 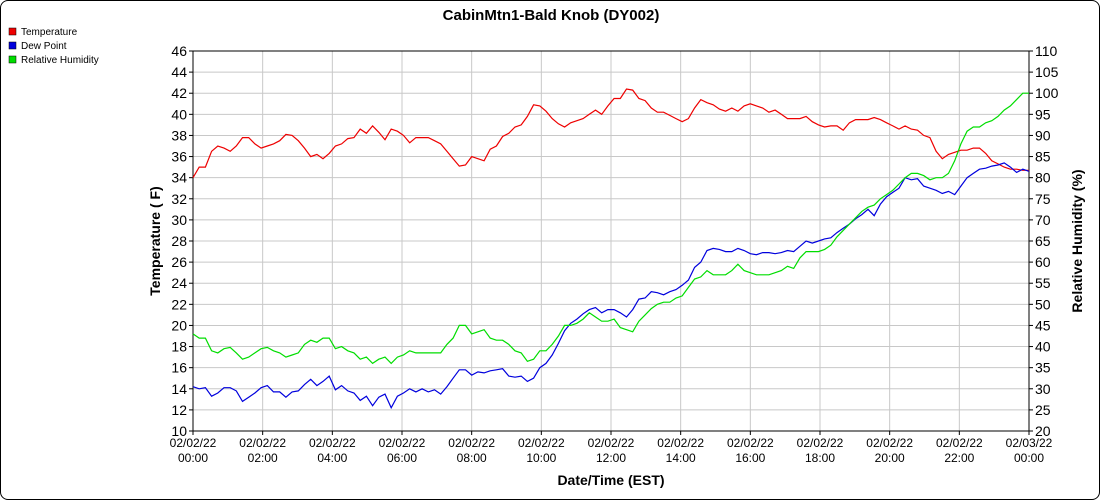 What do you see at coordinates (1043, 220) in the screenshot?
I see `y2-tick-label: 70` at bounding box center [1043, 220].